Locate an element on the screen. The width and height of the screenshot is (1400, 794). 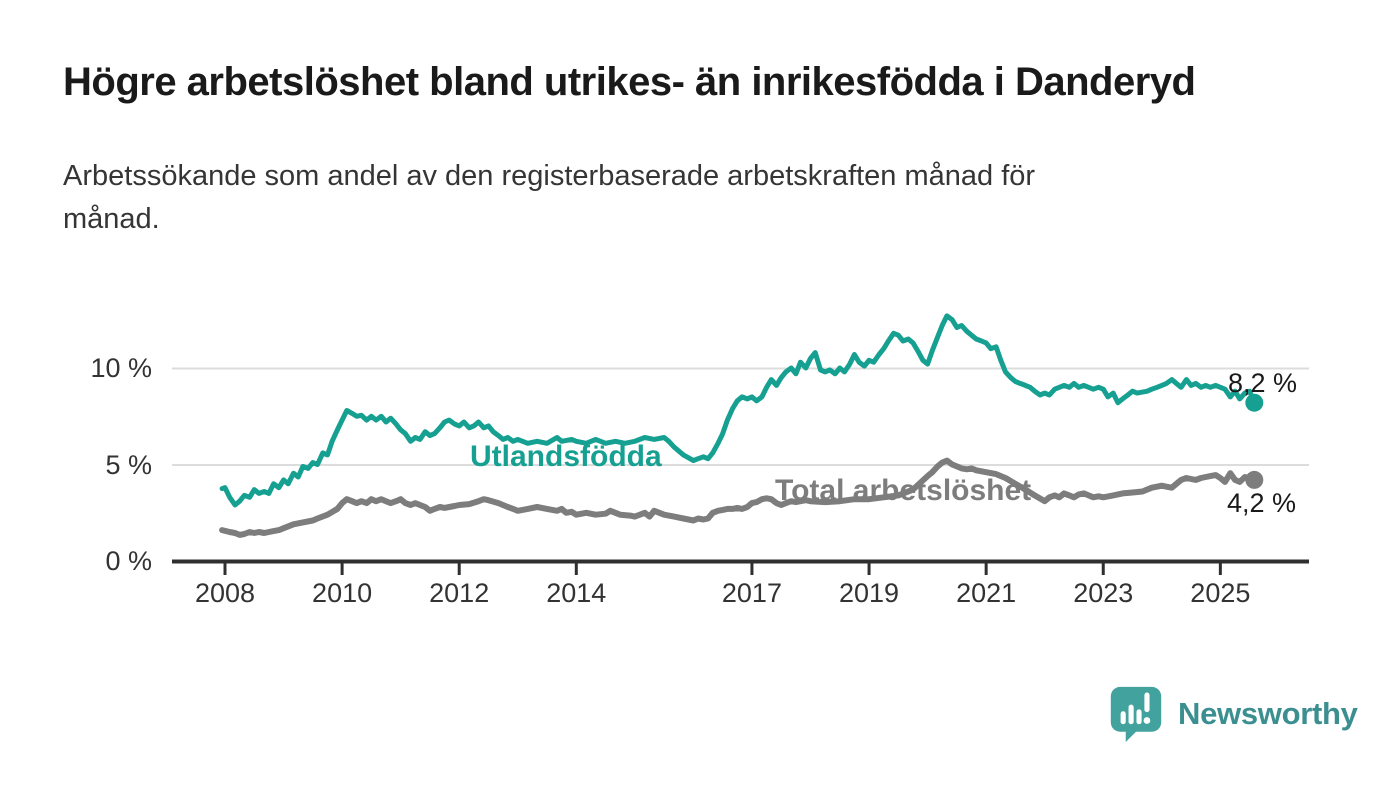
x-axis-label-2017: 2017 is located at coordinates (751, 593).